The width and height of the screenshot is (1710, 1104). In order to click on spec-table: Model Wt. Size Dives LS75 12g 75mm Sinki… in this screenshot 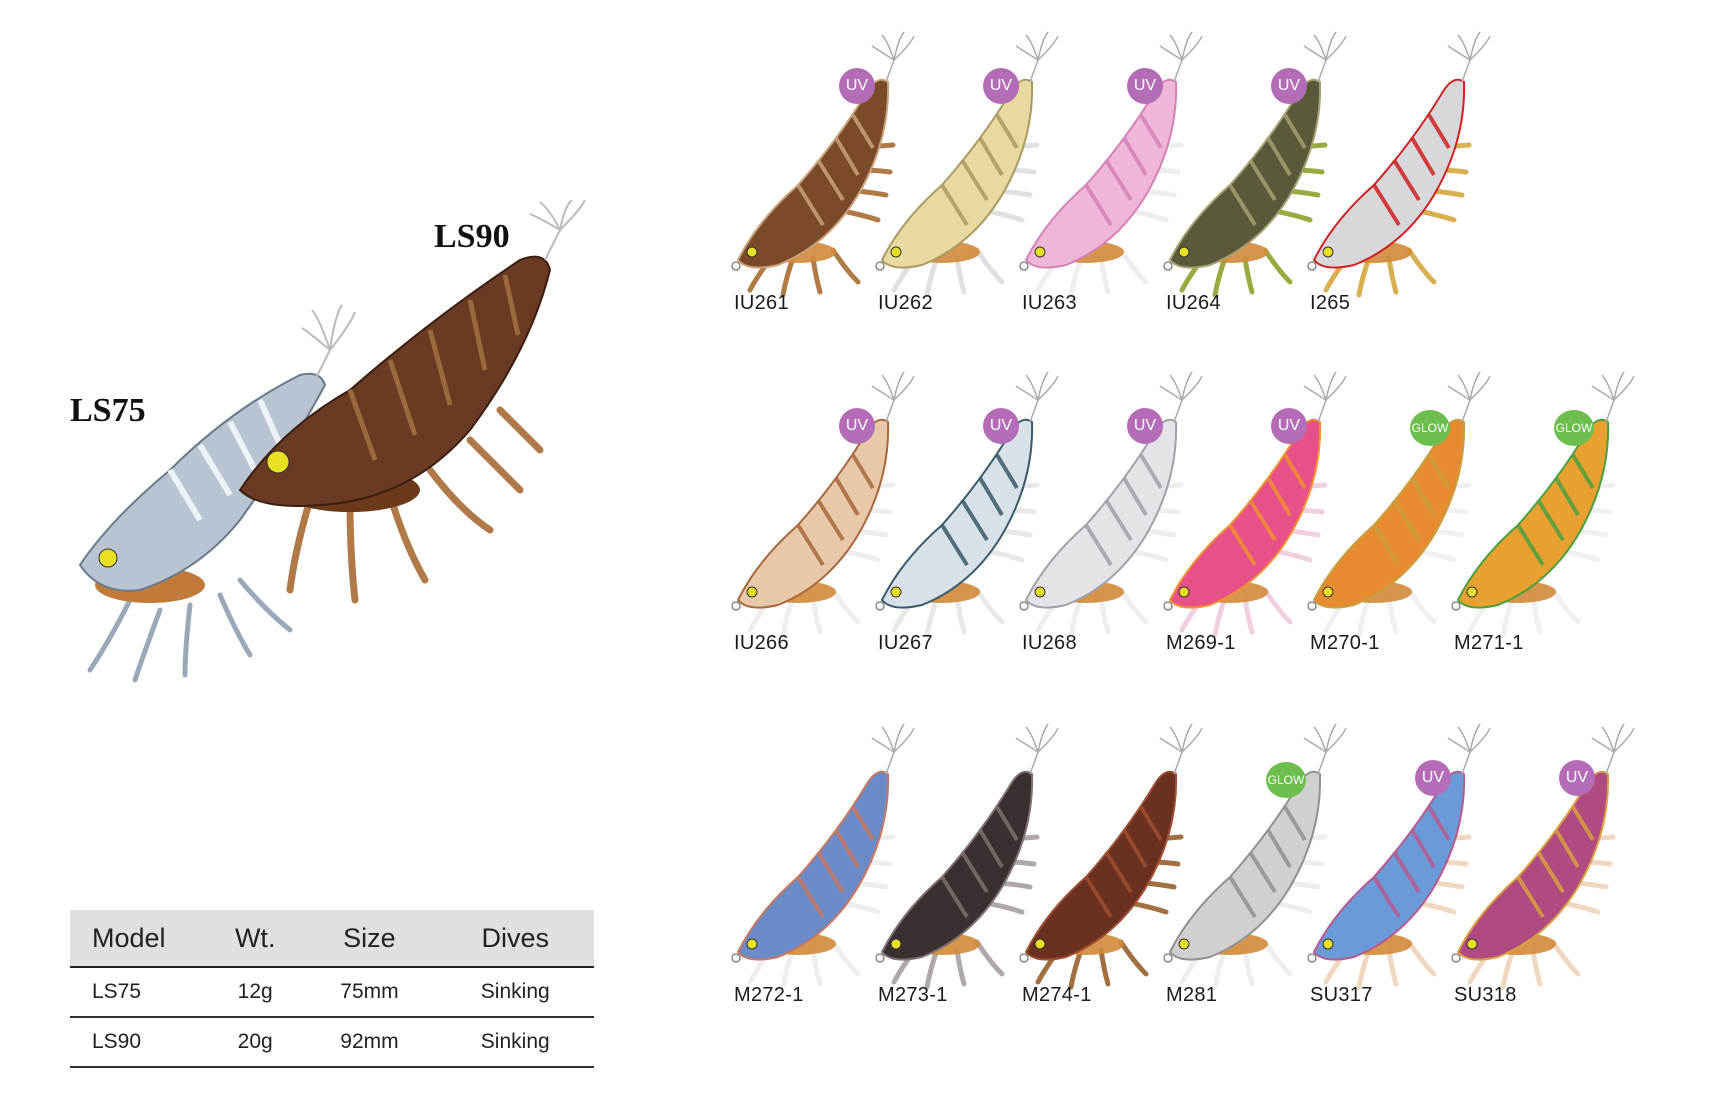, I will do `click(332, 989)`.